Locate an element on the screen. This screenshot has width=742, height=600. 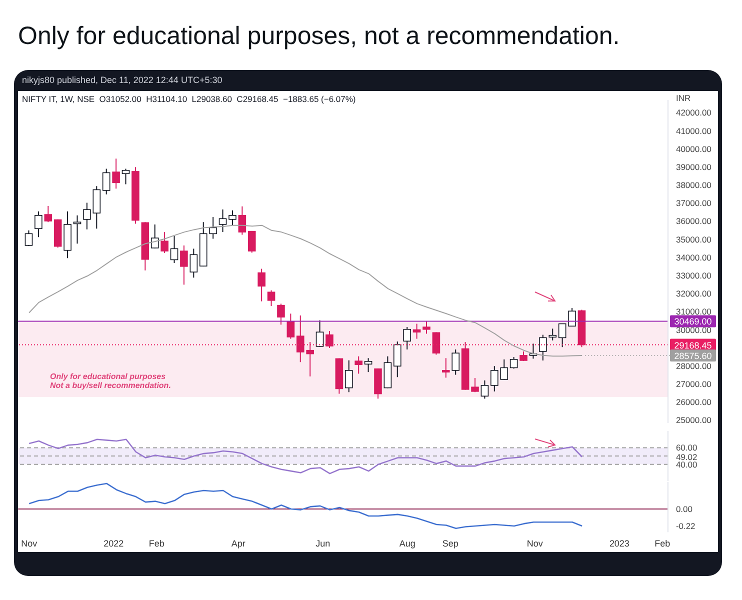
x-tick-label: 2023 is located at coordinates (619, 543).